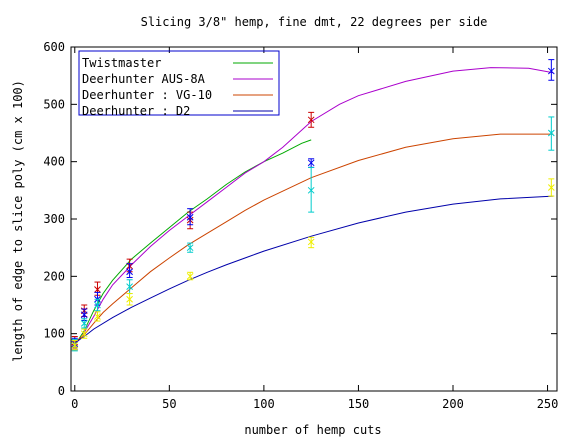 The width and height of the screenshot is (580, 440). Describe the element at coordinates (264, 404) in the screenshot. I see `x-tick-label: 100` at that location.